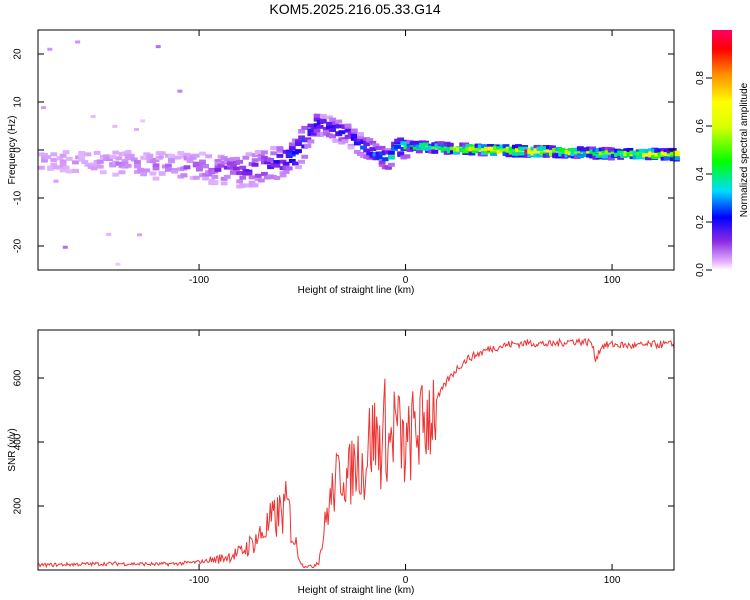 This screenshot has width=750, height=600. I want to click on snr-x-label: Height of straight line (km), so click(356, 590).